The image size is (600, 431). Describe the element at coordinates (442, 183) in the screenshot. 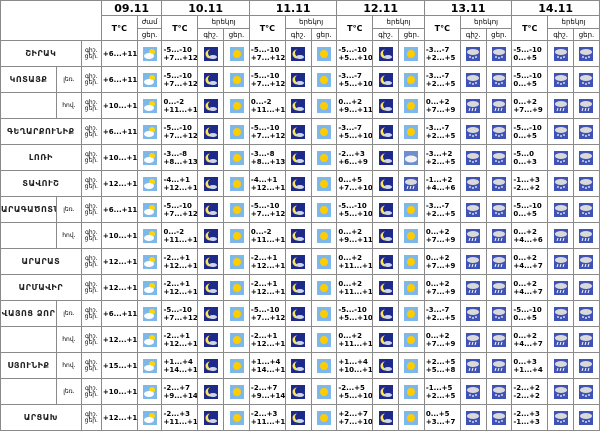

I see `temp-value: -1...+2 +4...+6` at that location.